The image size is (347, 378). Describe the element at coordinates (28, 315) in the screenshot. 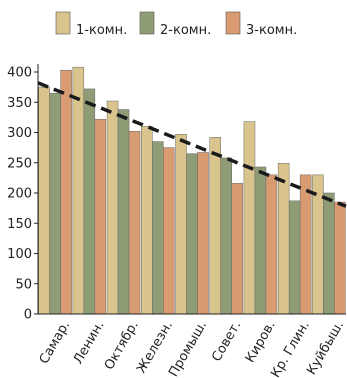

I see `y-tick-label-0: 0` at that location.